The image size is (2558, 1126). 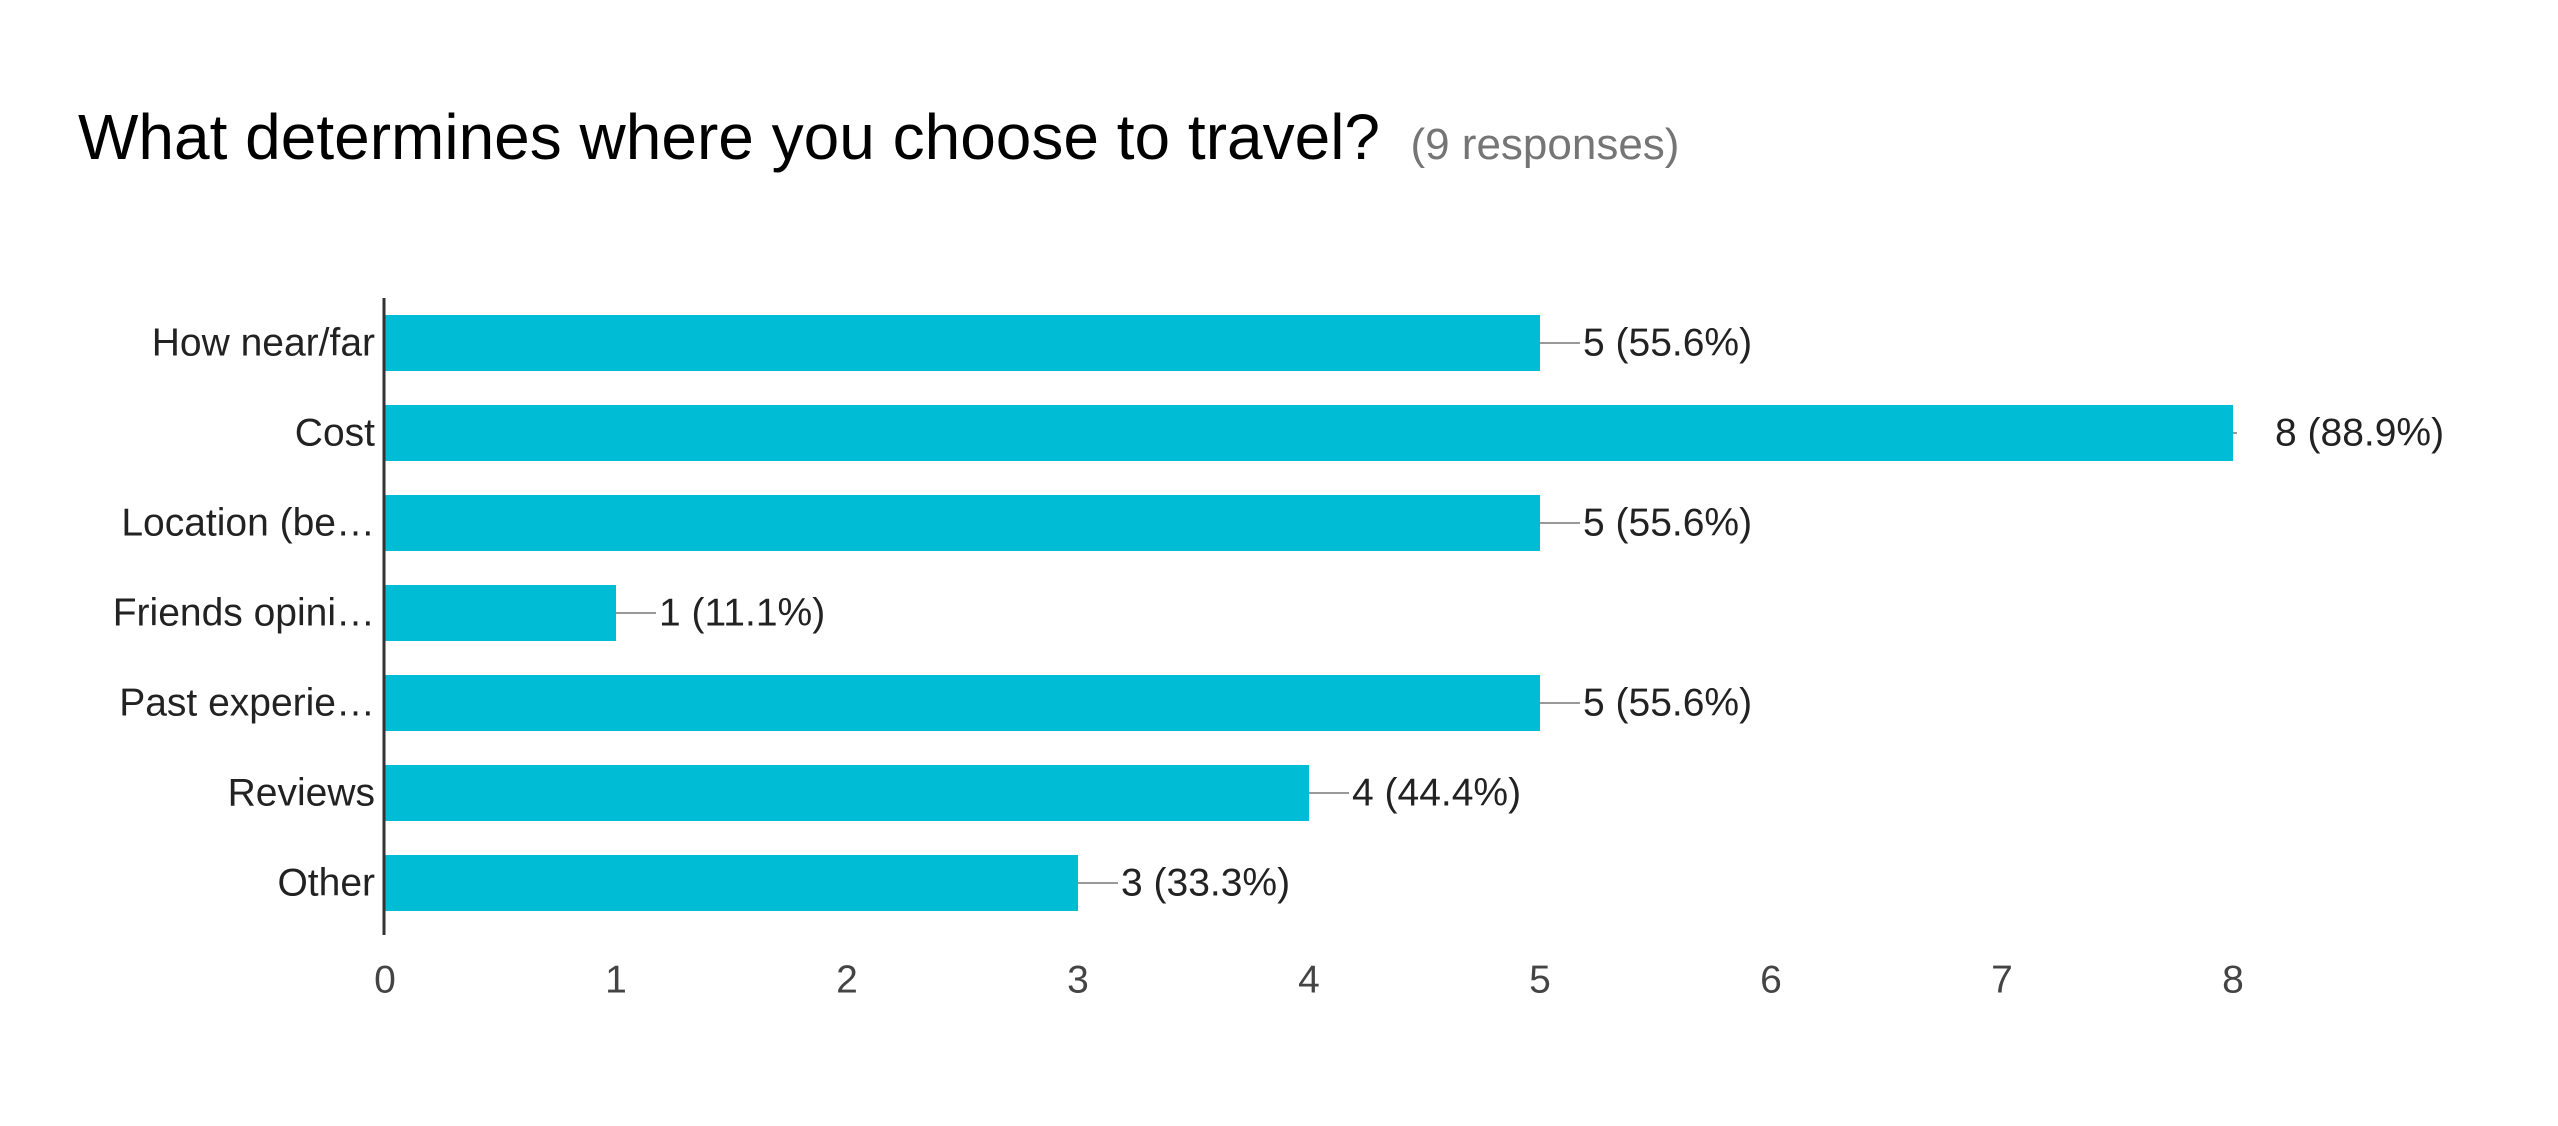 What do you see at coordinates (1667, 343) in the screenshot?
I see `value-label-0: 5 (55.6%)` at bounding box center [1667, 343].